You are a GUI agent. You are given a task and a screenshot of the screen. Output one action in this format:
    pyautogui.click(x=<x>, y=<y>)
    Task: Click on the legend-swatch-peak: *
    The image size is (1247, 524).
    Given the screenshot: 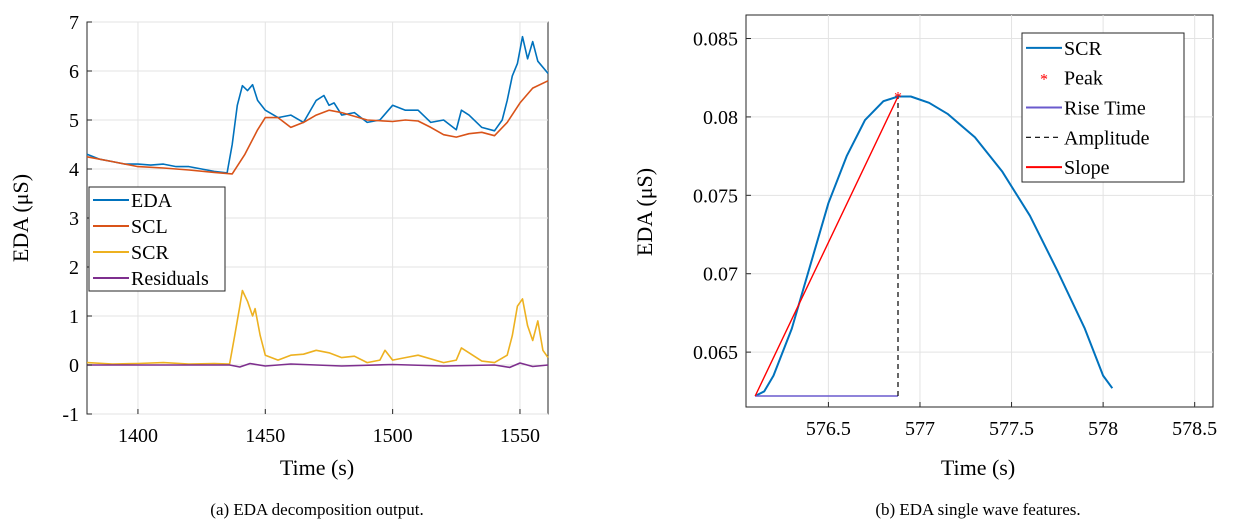 What is the action you would take?
    pyautogui.click(x=1044, y=80)
    